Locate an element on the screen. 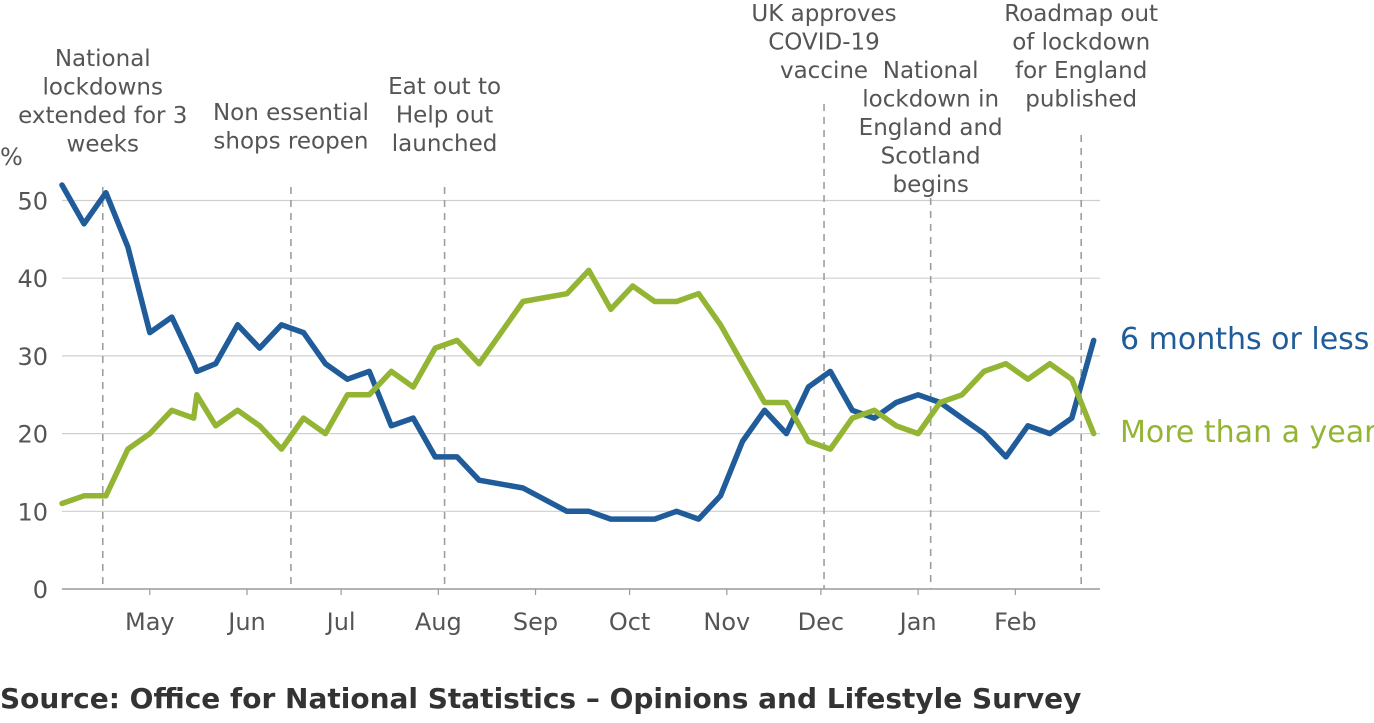  x-tick-label: Sep is located at coordinates (535, 622).